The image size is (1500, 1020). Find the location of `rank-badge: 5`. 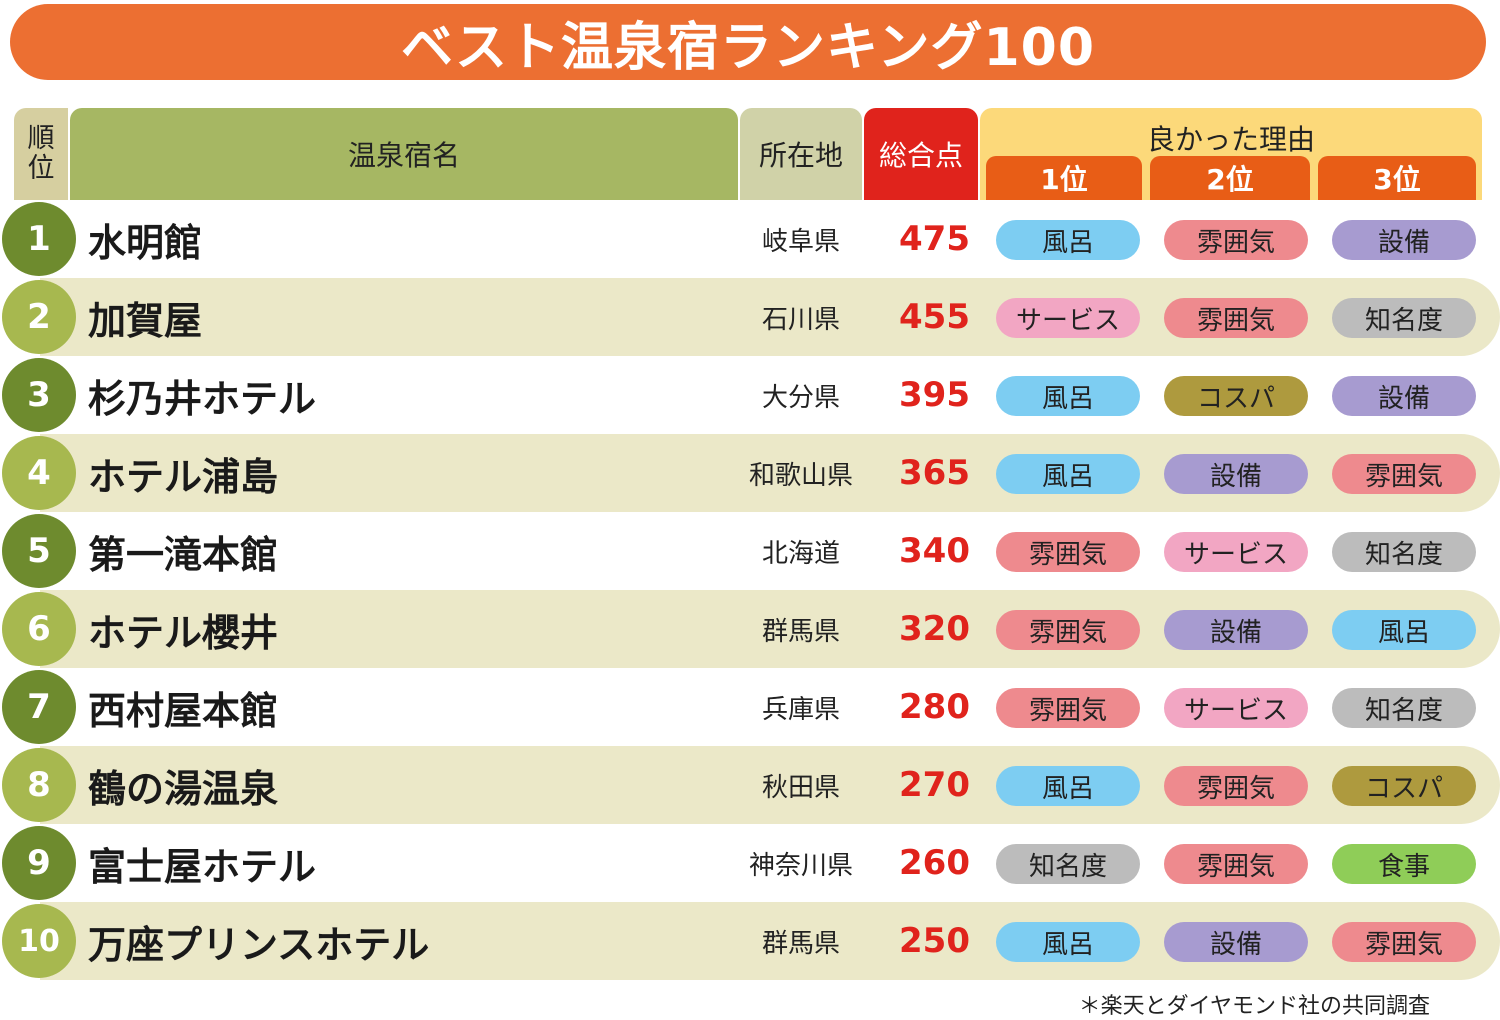

rank-badge: 5 is located at coordinates (39, 551).